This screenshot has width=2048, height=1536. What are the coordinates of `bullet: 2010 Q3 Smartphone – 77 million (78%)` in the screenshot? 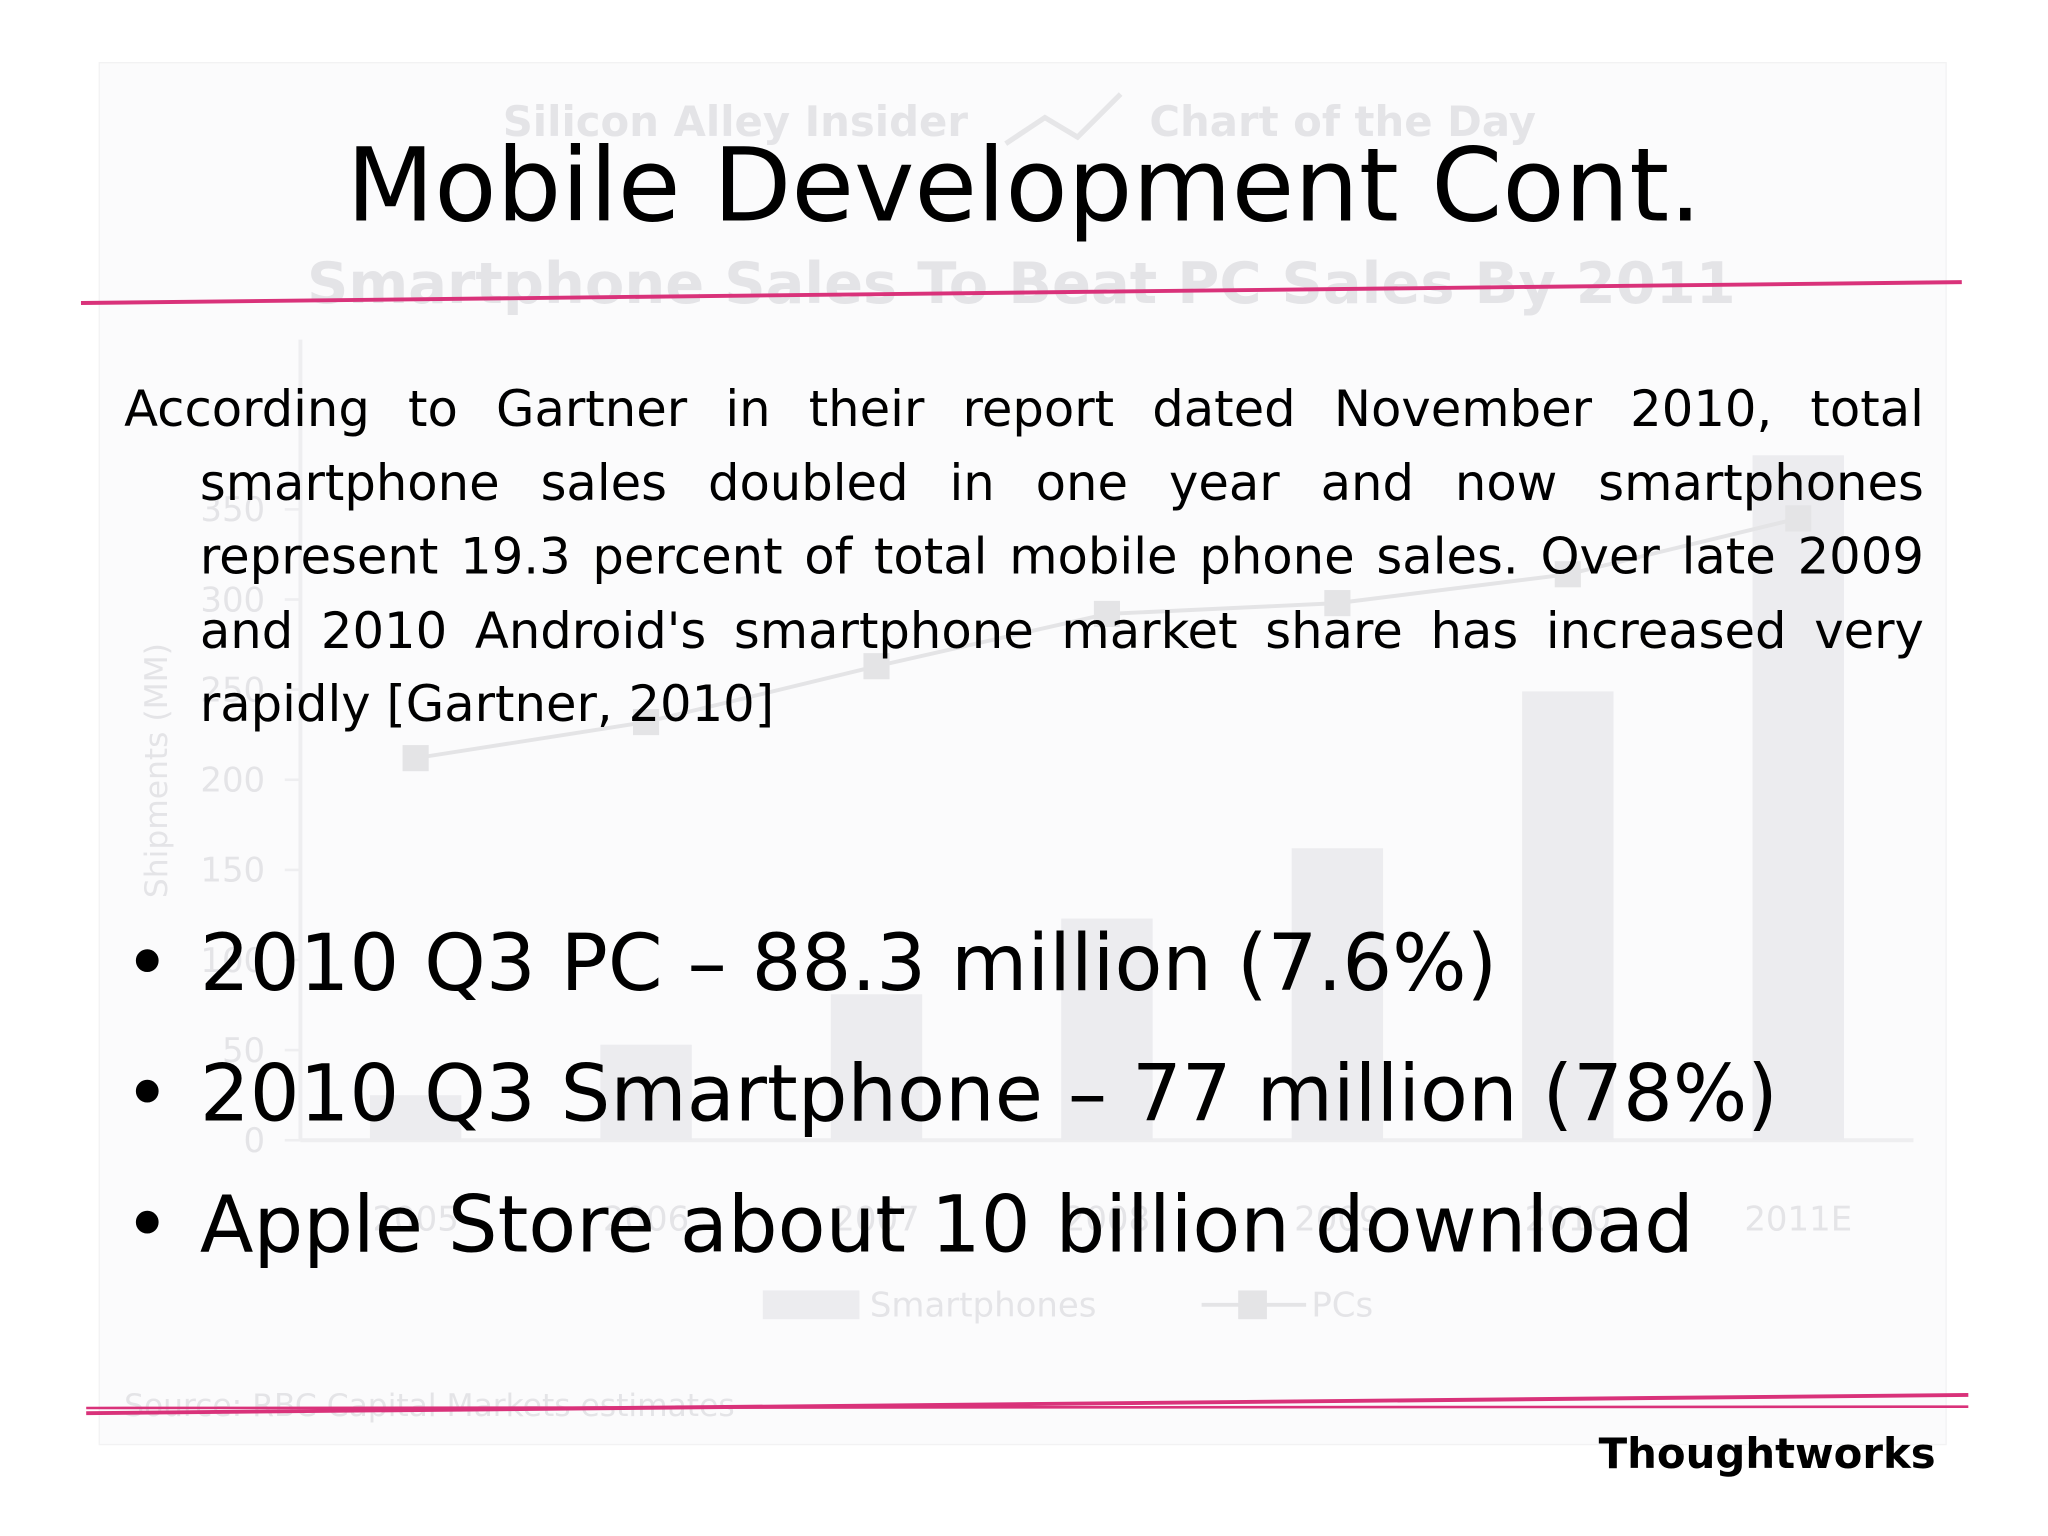 It's located at (951, 1094).